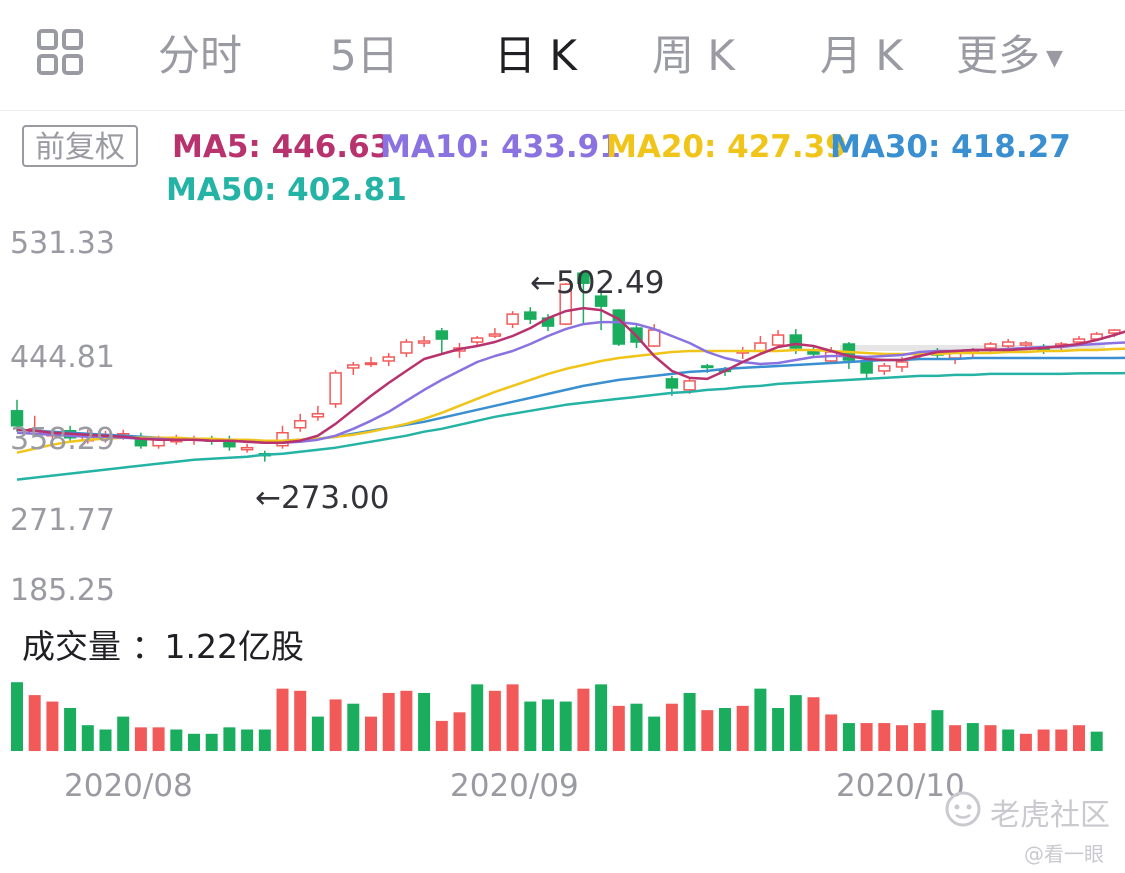 This screenshot has width=1125, height=873. I want to click on y-tick-label: 185.25, so click(62, 590).